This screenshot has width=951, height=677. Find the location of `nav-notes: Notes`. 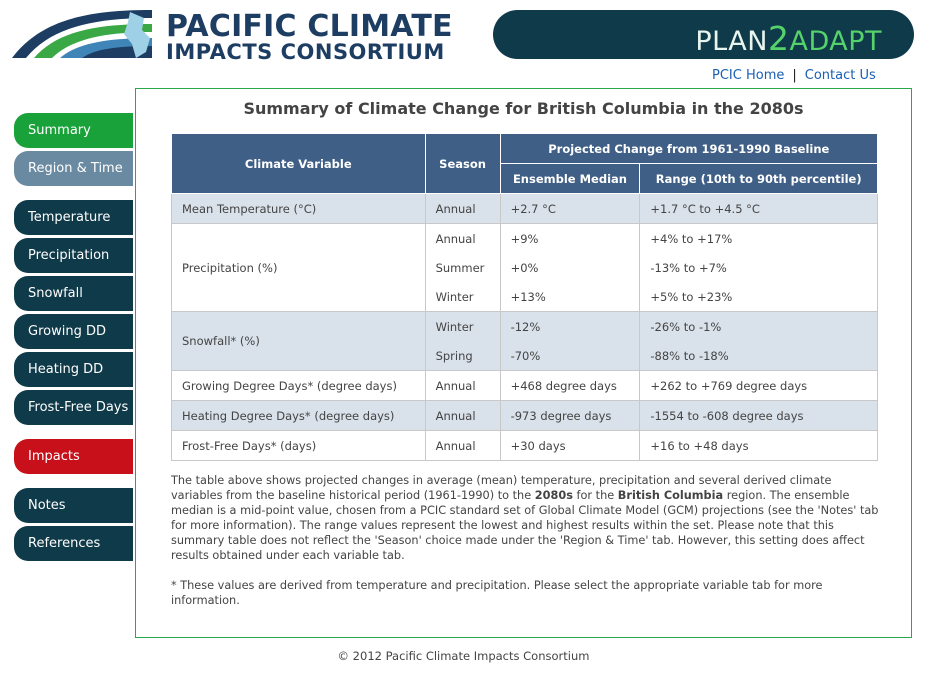

nav-notes: Notes is located at coordinates (73, 505).